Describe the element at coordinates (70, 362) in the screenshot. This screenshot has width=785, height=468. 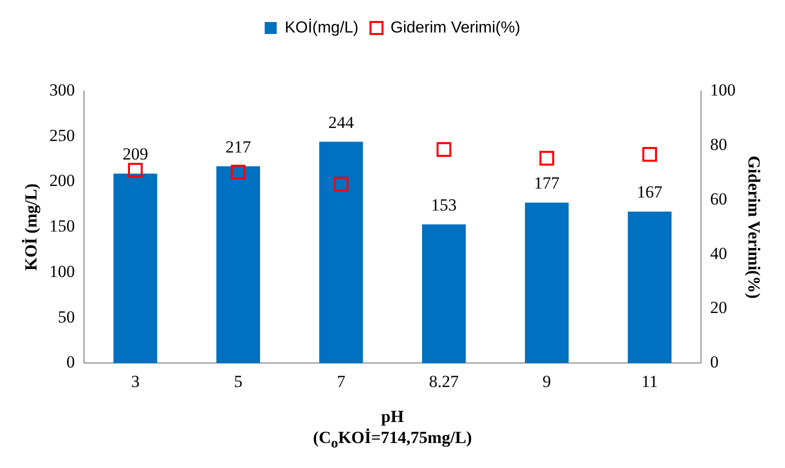
I see `y-tick-label: 0` at that location.